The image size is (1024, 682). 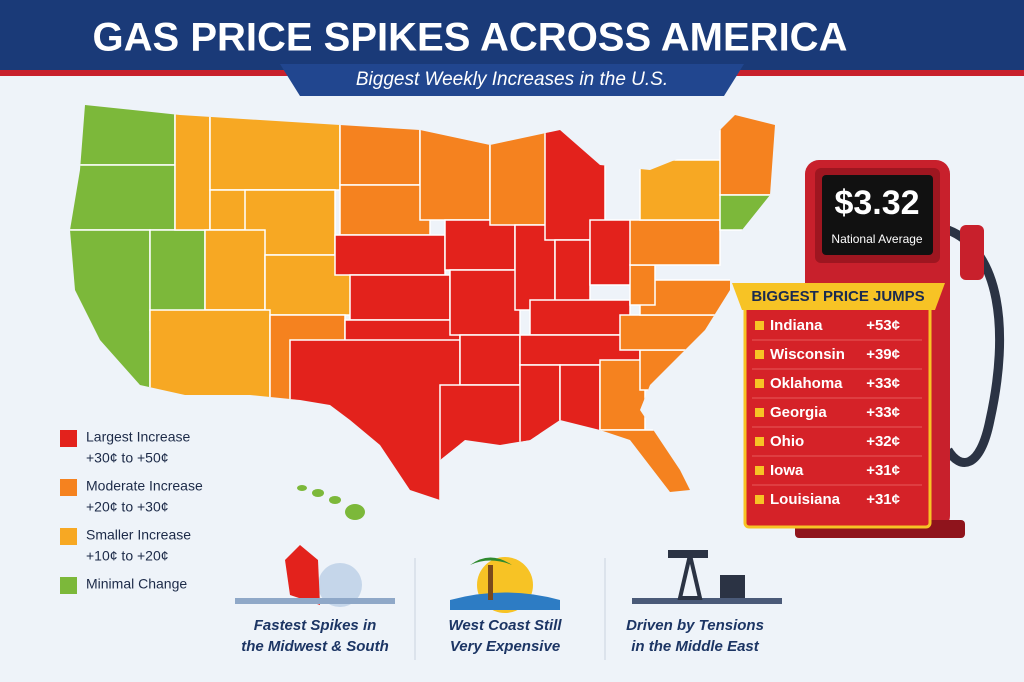 What do you see at coordinates (798, 412) in the screenshot?
I see `state-name: Georgia` at bounding box center [798, 412].